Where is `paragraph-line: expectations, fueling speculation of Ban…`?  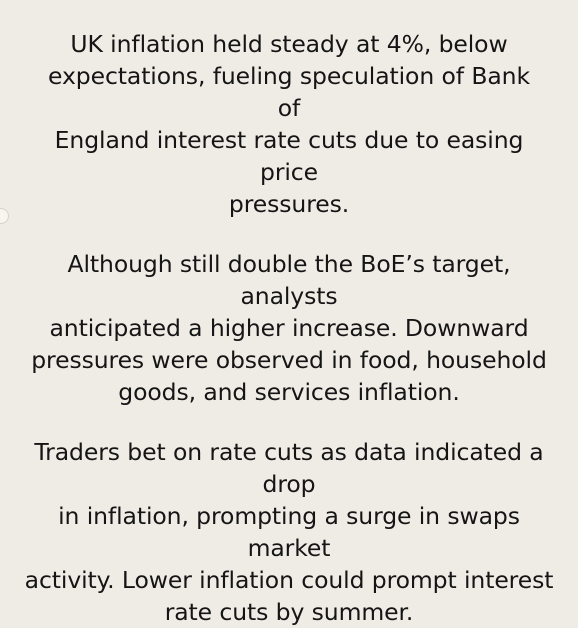
paragraph-line: expectations, fueling speculation of Ban… is located at coordinates (289, 92).